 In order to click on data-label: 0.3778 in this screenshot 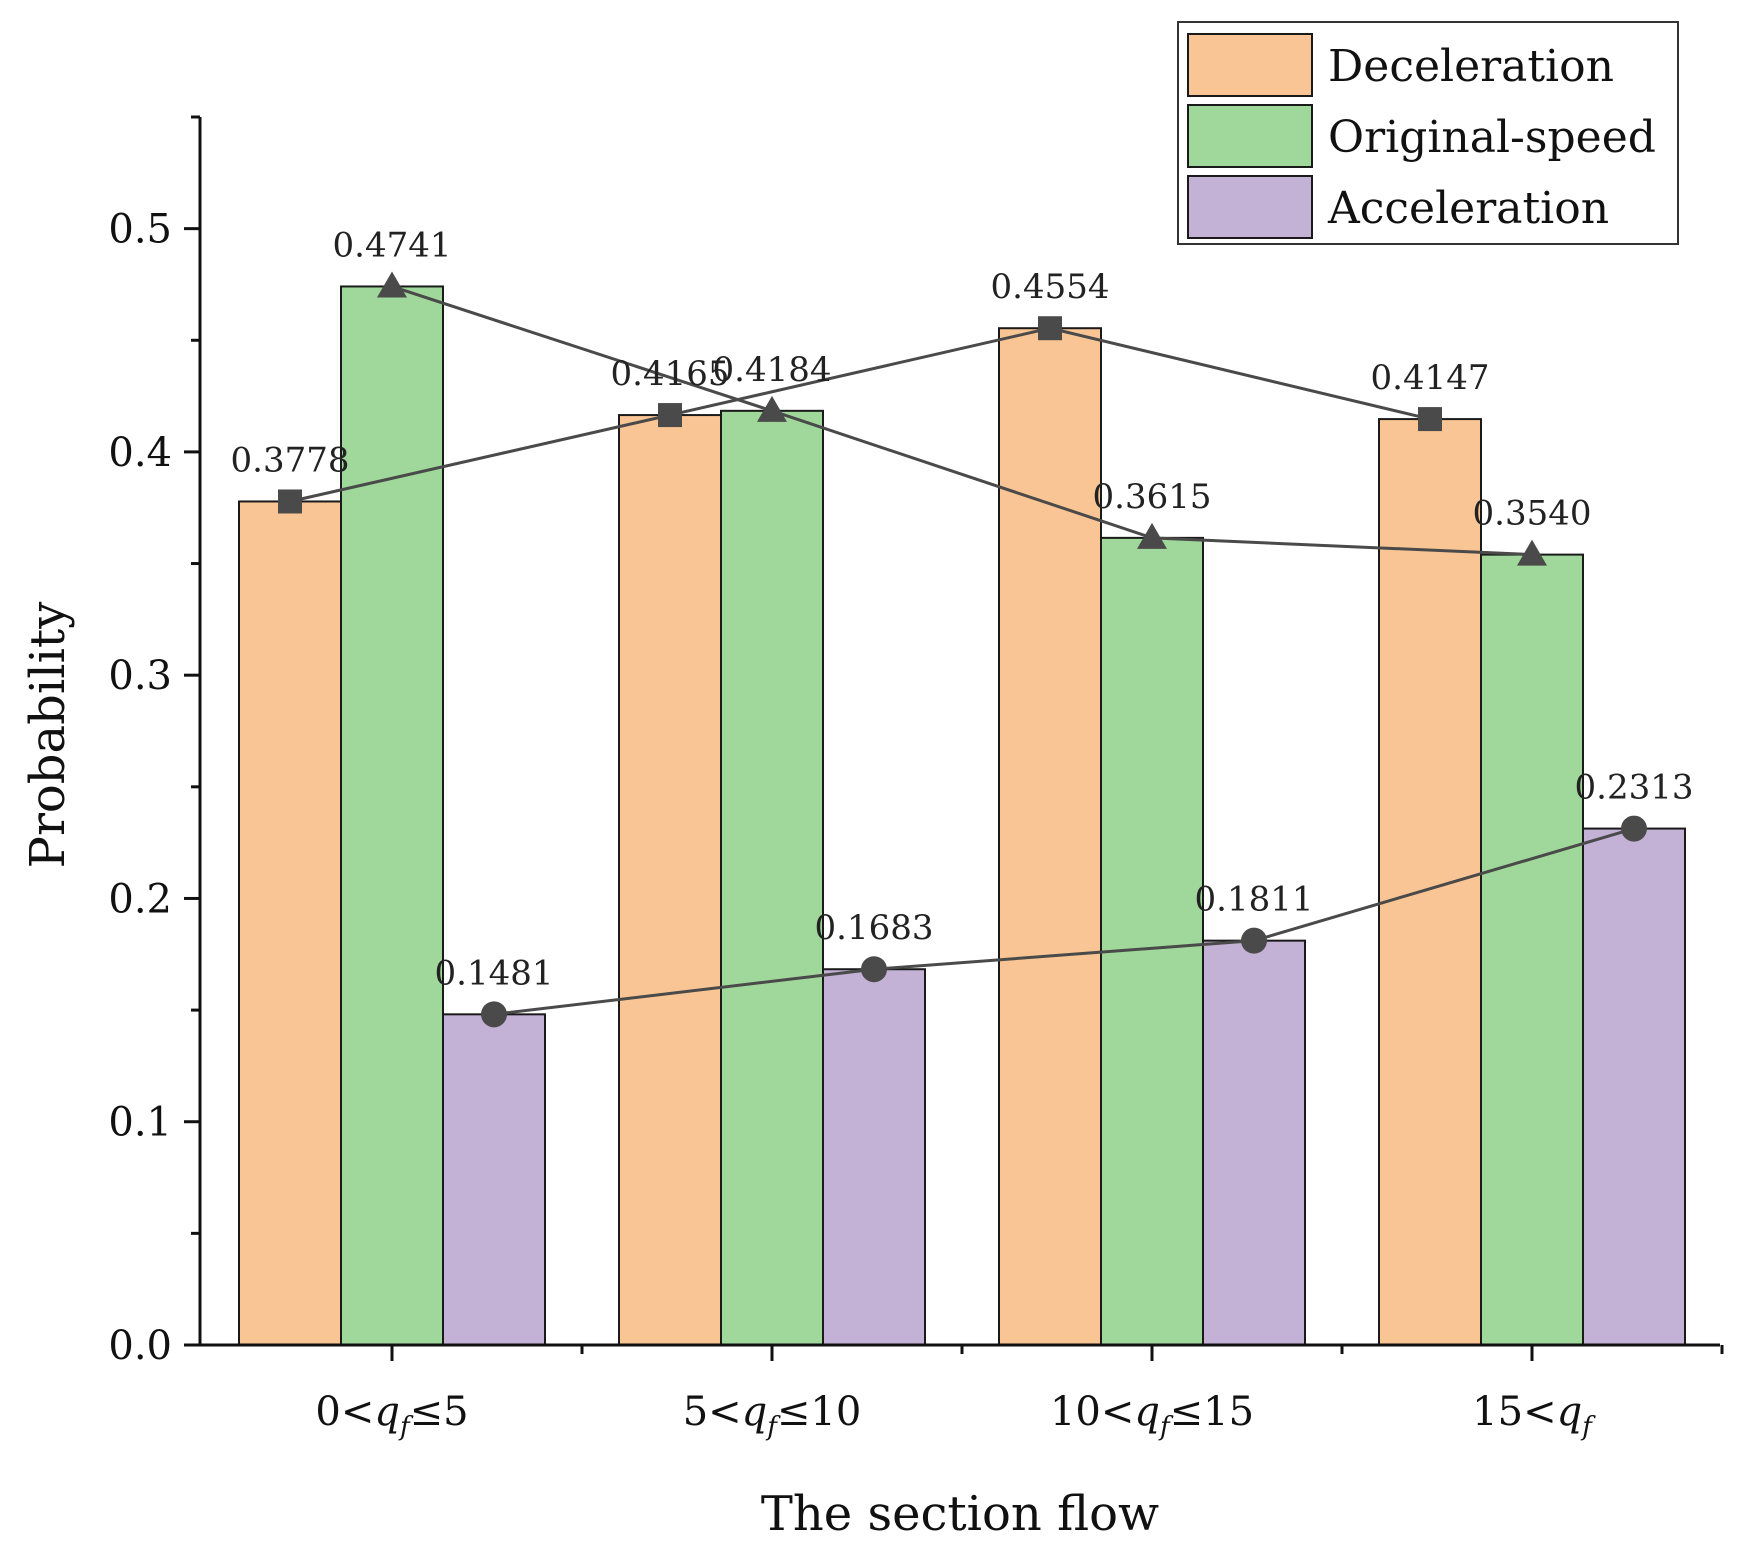, I will do `click(290, 460)`.